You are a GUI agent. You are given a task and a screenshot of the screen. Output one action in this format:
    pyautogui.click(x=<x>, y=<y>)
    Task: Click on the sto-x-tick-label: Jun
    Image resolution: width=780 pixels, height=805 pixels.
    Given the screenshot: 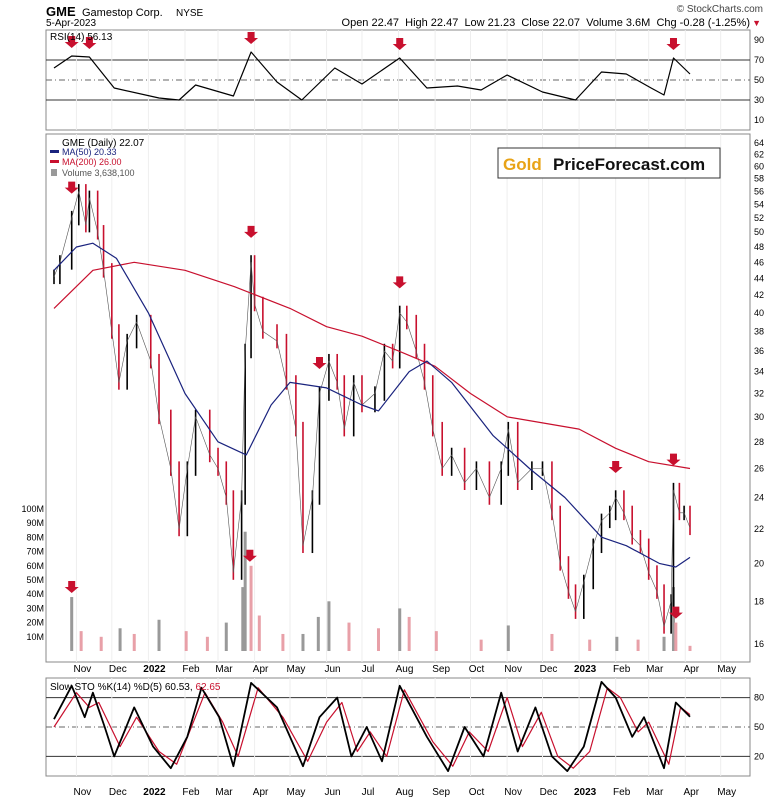 What is the action you would take?
    pyautogui.click(x=333, y=792)
    